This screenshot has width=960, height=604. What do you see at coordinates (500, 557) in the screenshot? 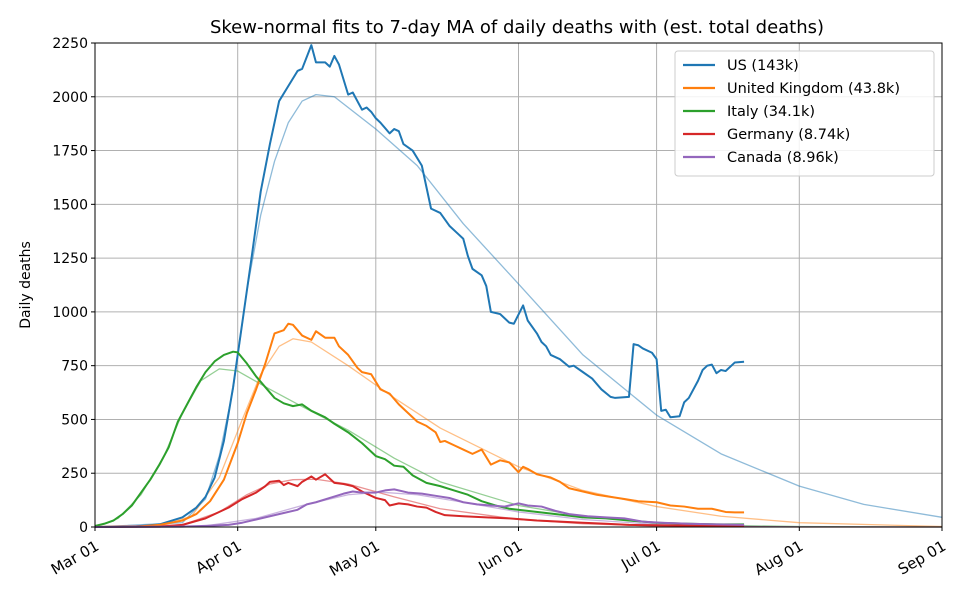
I see `x-tick-label: Jun 01` at bounding box center [500, 557].